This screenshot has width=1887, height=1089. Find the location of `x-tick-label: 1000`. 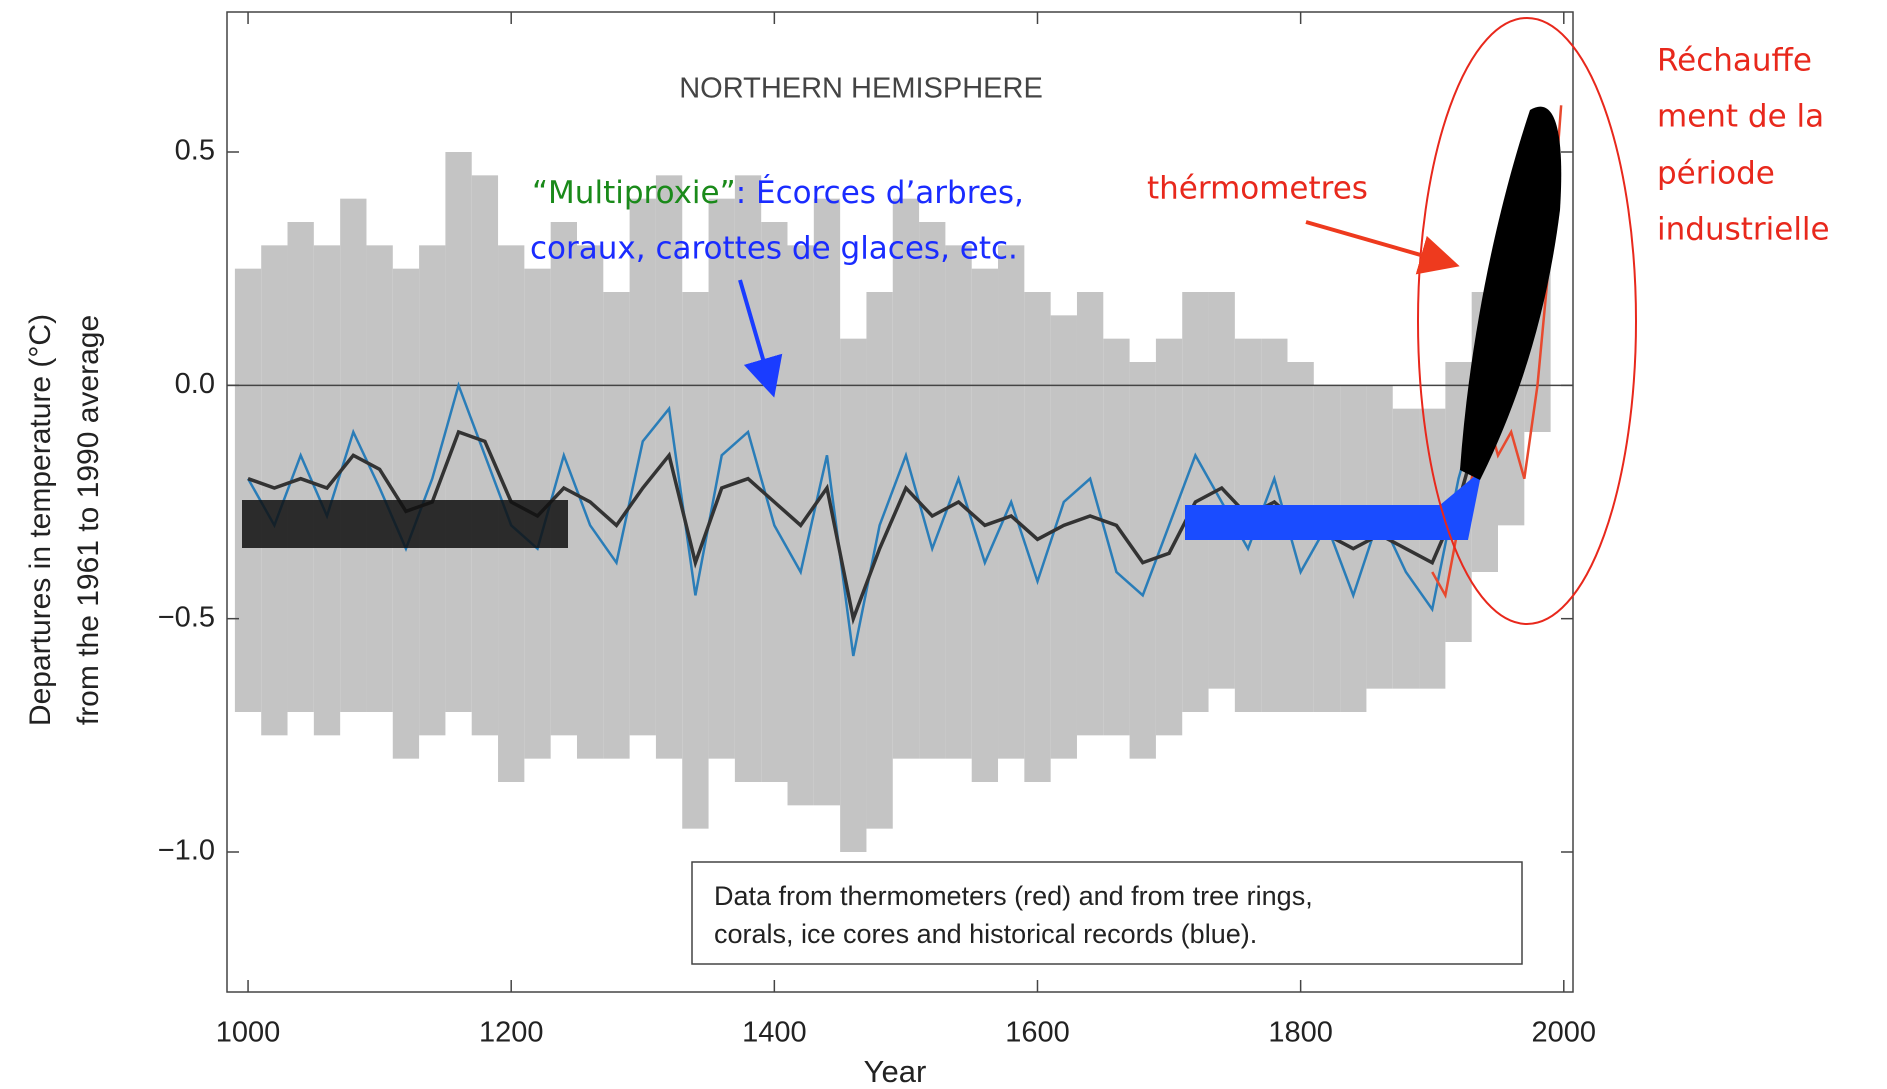

x-tick-label: 1000 is located at coordinates (248, 1033).